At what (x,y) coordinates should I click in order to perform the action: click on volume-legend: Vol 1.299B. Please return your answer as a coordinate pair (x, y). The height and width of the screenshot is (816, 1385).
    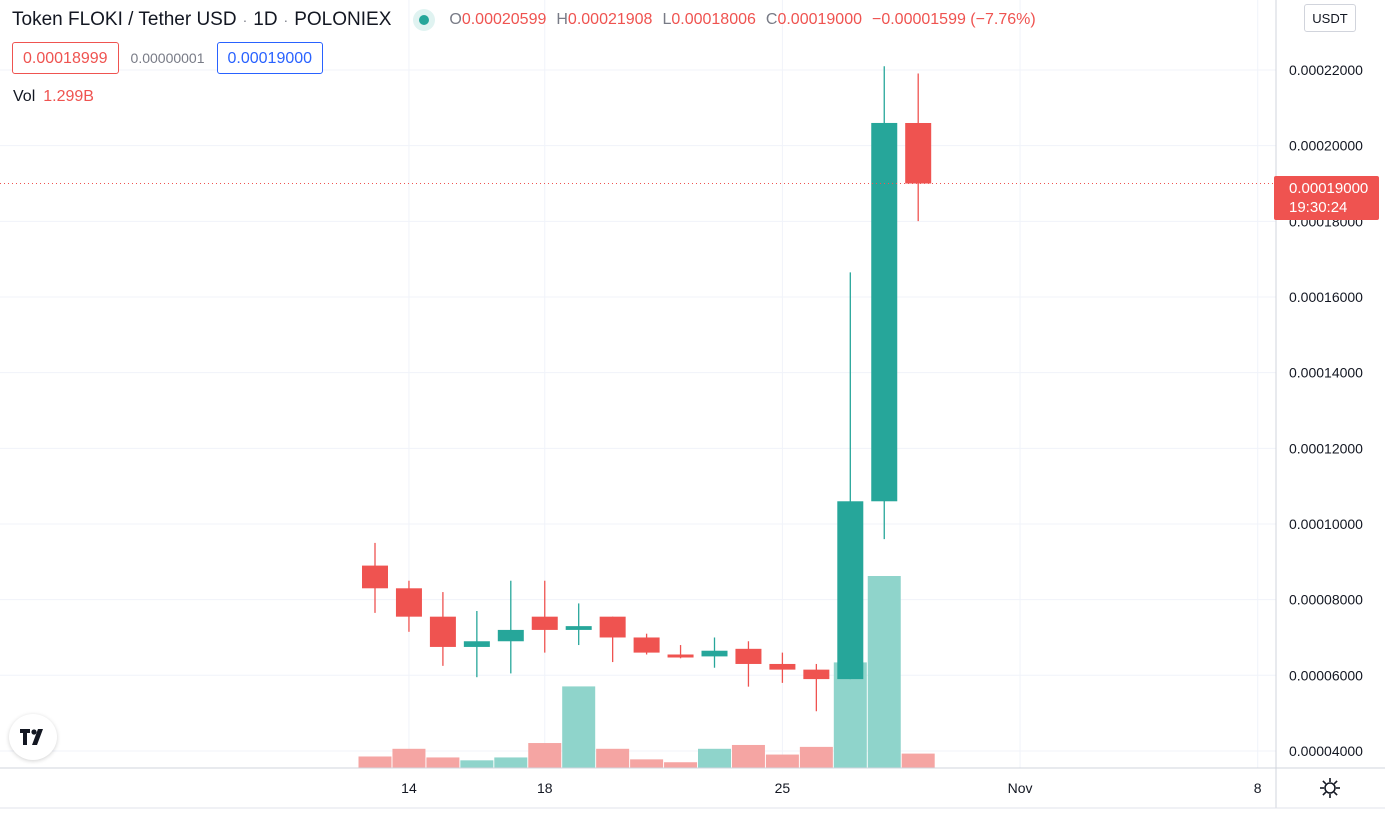
    Looking at the image, I should click on (53, 97).